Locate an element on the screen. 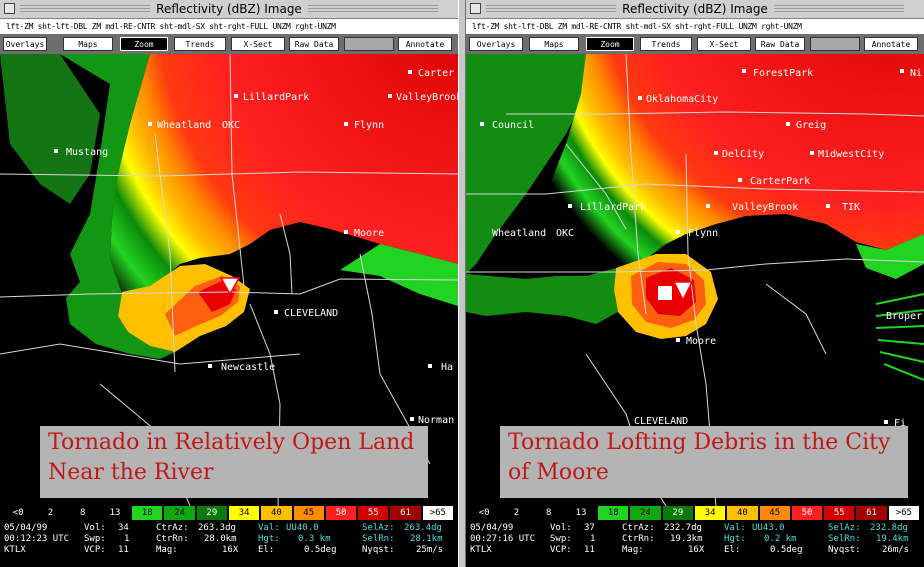 Image resolution: width=924 pixels, height=567 pixels. right-vol-value: 37 is located at coordinates (589, 528).